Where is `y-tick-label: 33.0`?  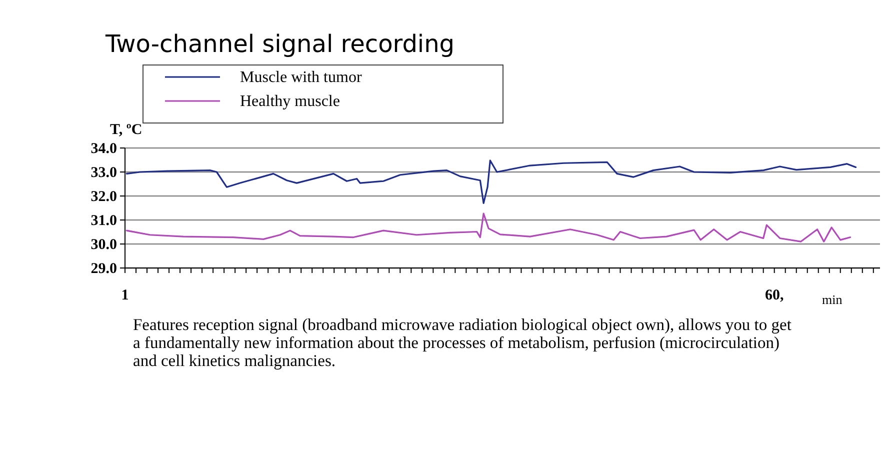 y-tick-label: 33.0 is located at coordinates (103, 172).